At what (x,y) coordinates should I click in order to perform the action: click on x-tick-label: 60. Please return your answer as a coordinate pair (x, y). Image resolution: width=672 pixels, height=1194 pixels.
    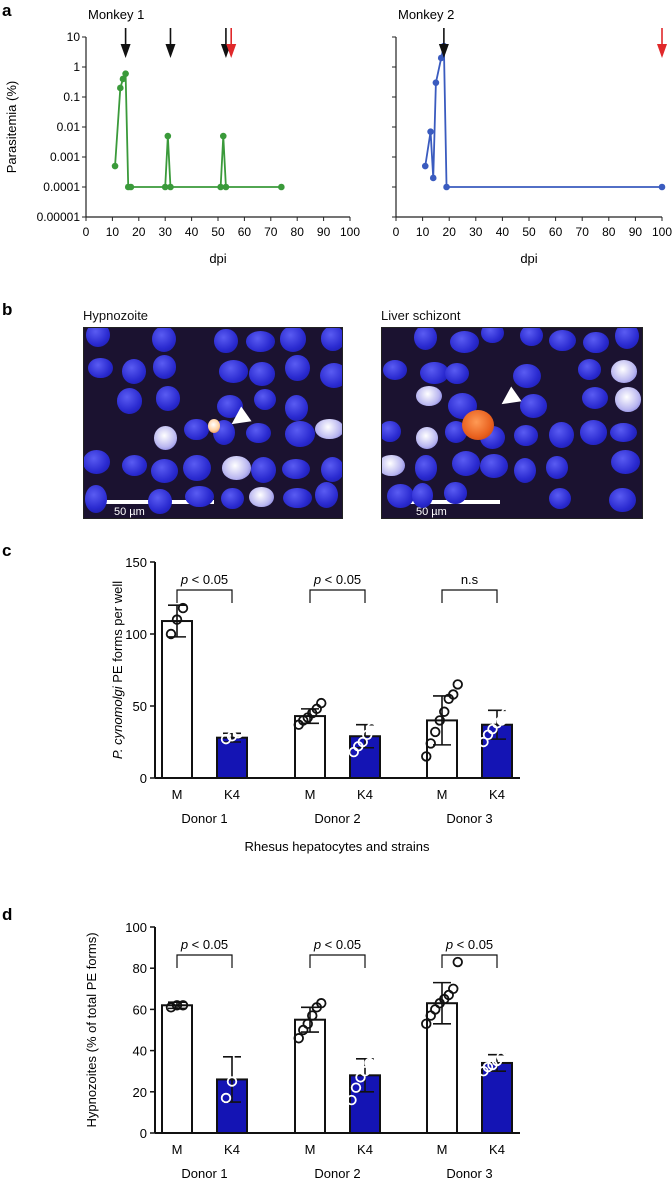
    Looking at the image, I should click on (245, 232).